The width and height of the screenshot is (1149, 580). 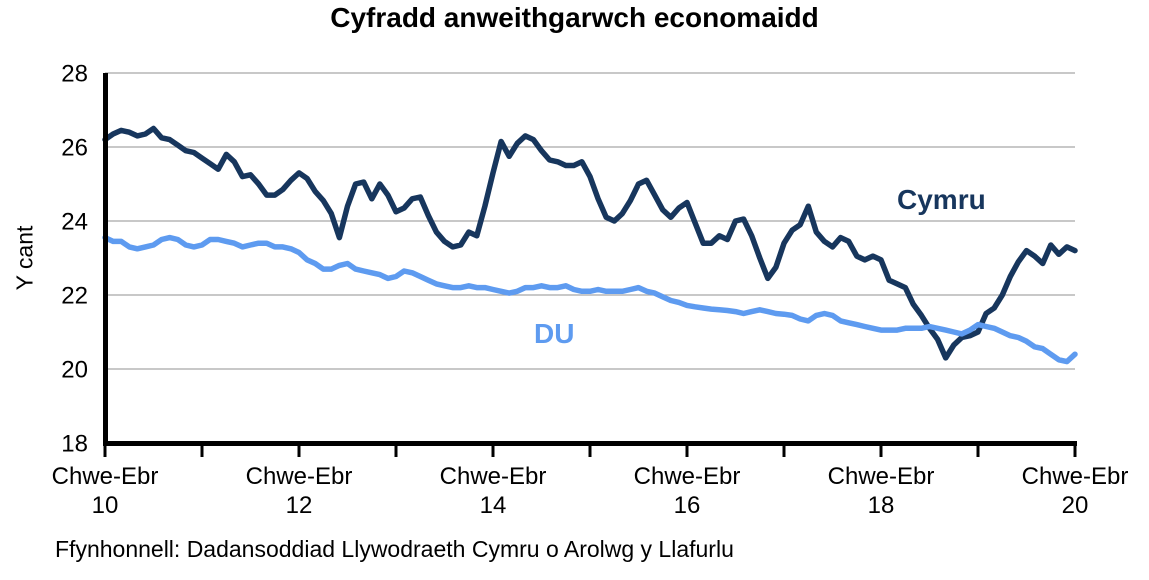 What do you see at coordinates (554, 333) in the screenshot?
I see `series-label-du: DU` at bounding box center [554, 333].